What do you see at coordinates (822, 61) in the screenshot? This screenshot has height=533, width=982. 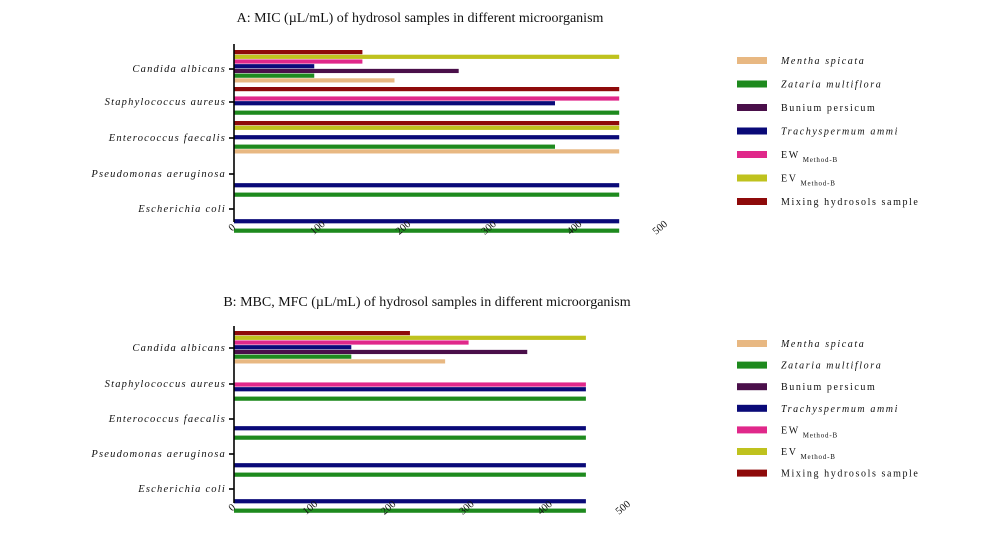 I see `panel-a-legend-label-mentha-spicata: Mentha spicata` at bounding box center [822, 61].